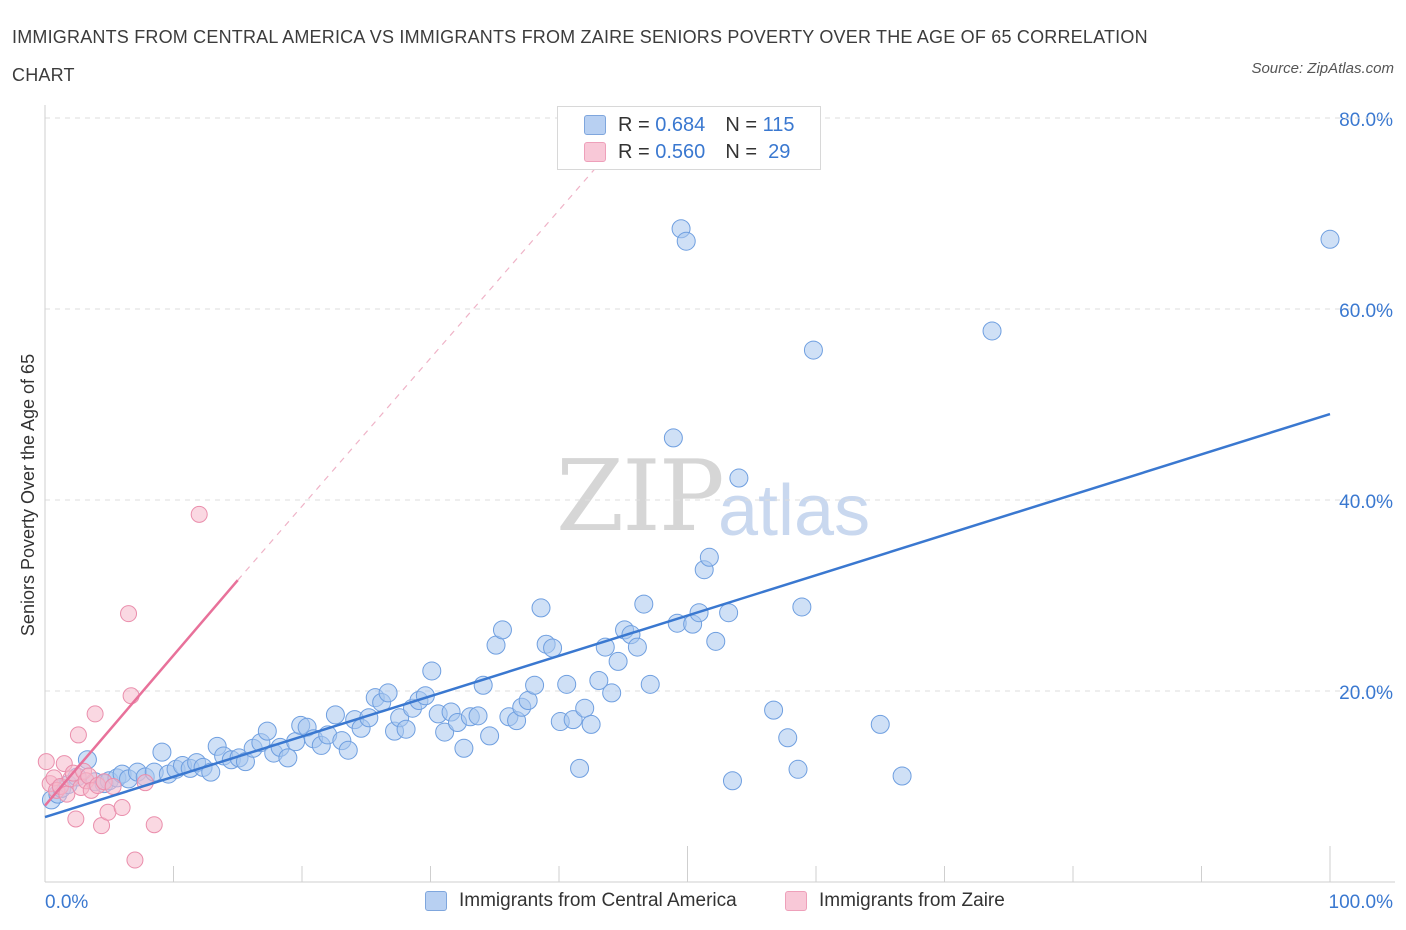  Describe the element at coordinates (912, 900) in the screenshot. I see `legend-label: Immigrants from Zaire` at that location.